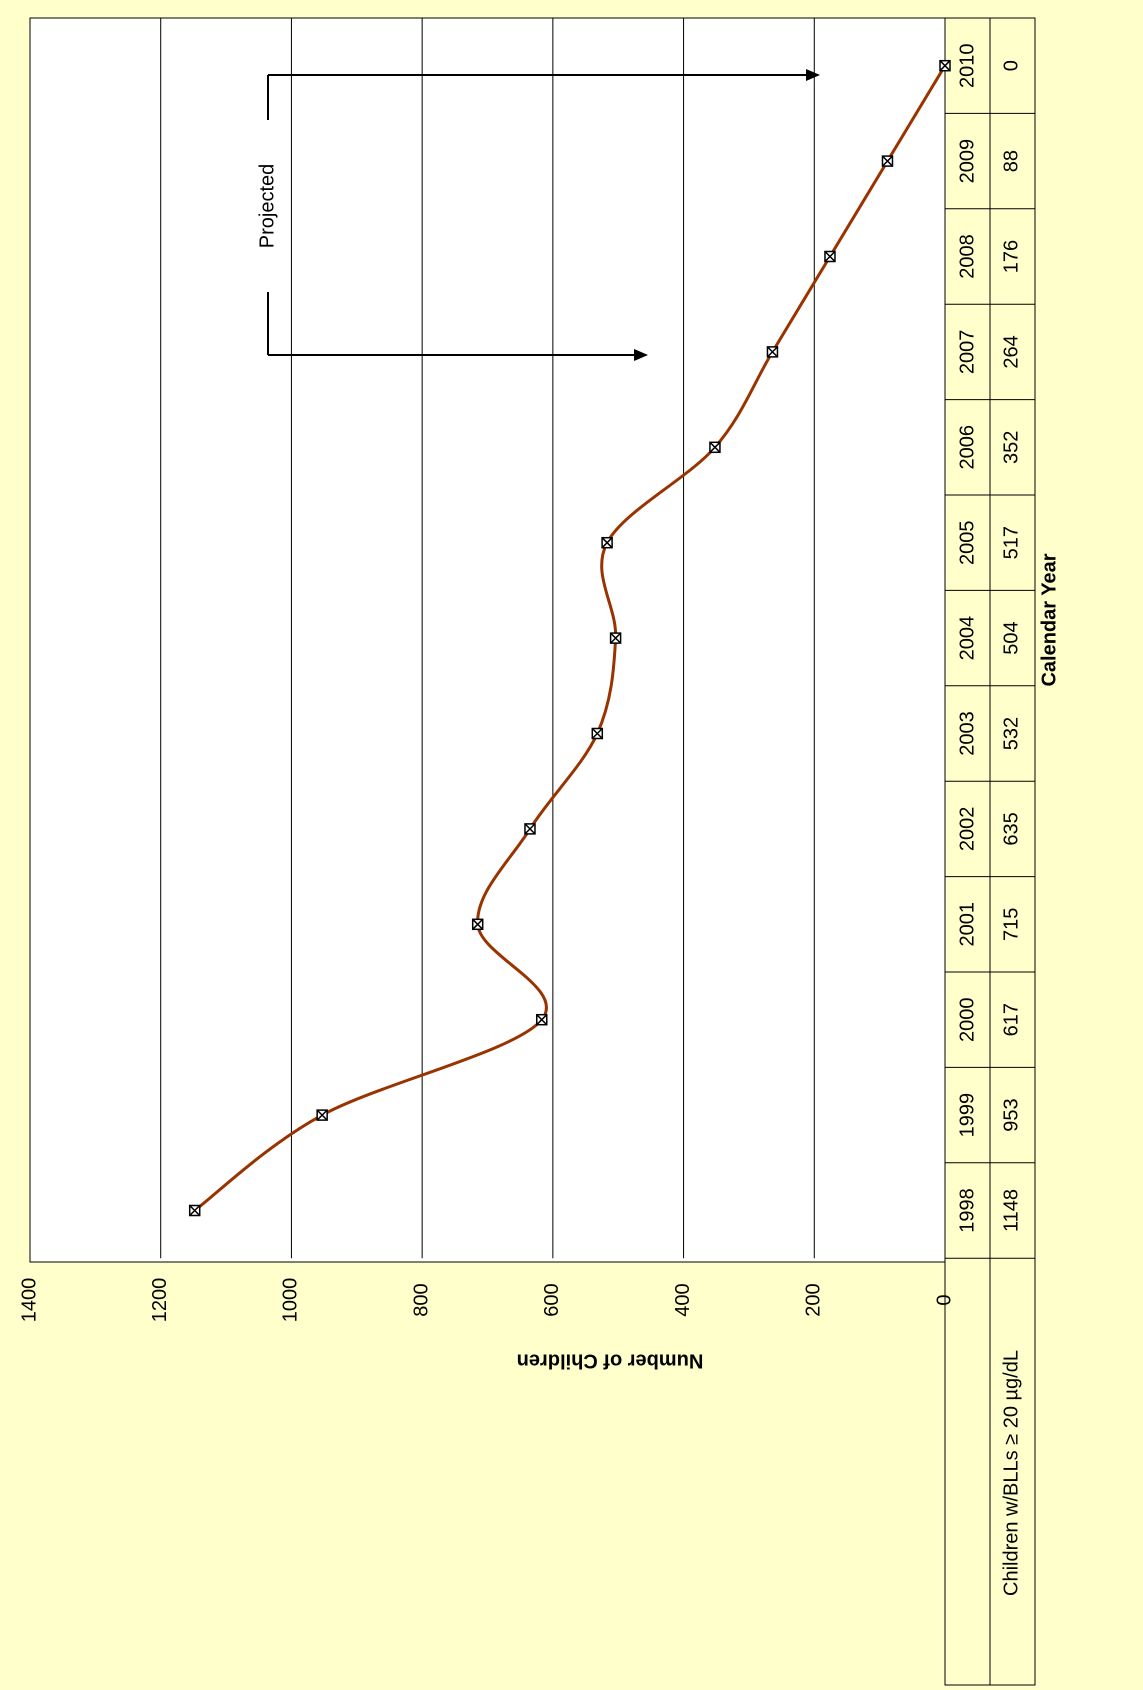  What do you see at coordinates (967, 1019) in the screenshot?
I see `x-tick-label: 2000` at bounding box center [967, 1019].